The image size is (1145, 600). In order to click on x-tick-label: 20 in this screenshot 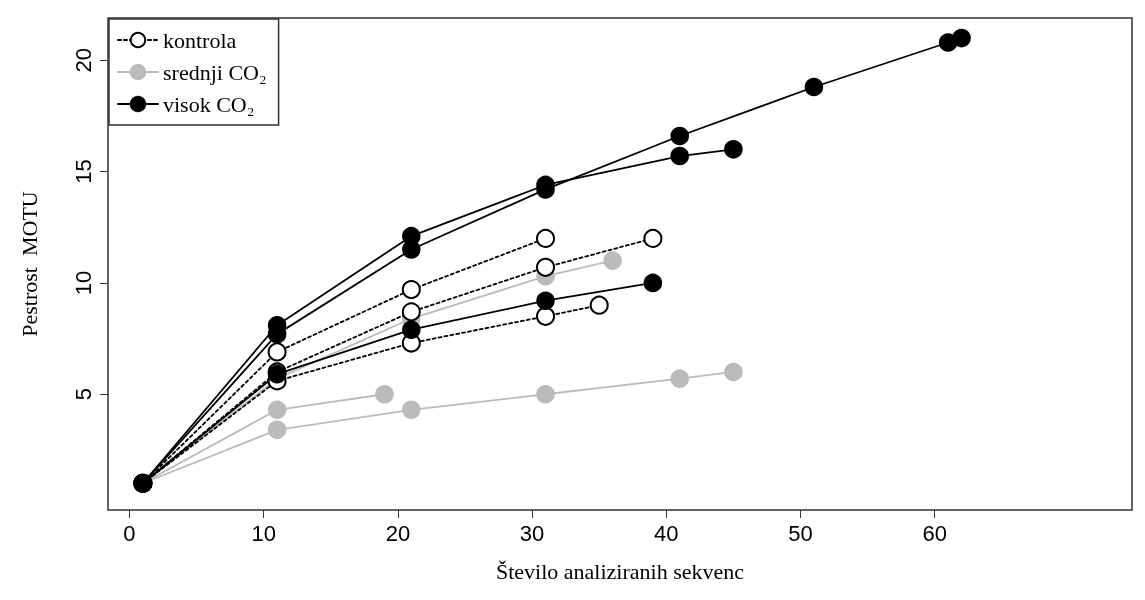, I will do `click(398, 533)`.